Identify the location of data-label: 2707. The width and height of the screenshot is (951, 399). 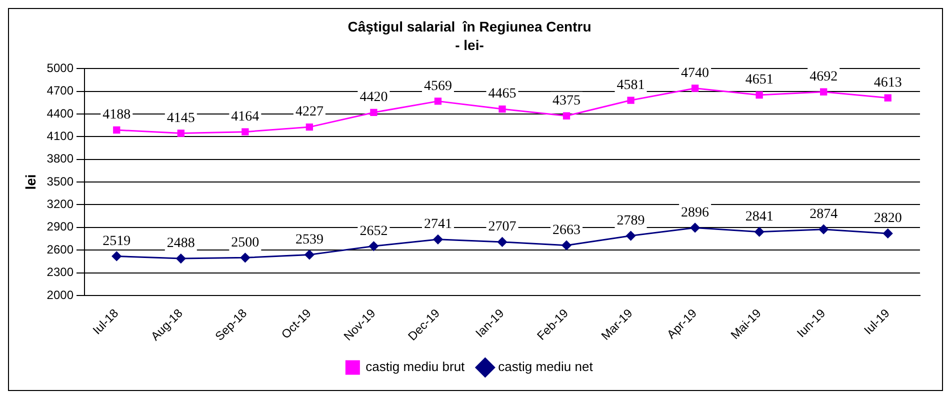
(502, 227).